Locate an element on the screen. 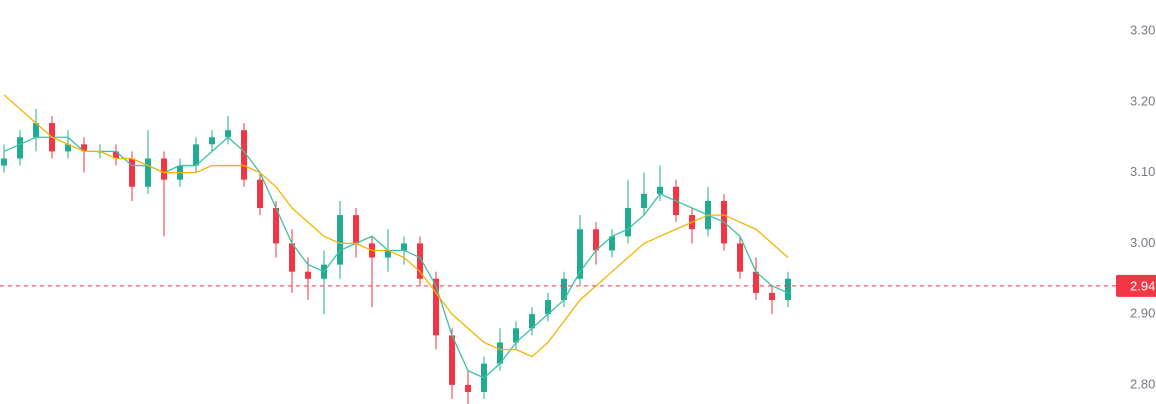 The width and height of the screenshot is (1156, 404). y-tick-label: 3.00 is located at coordinates (1142, 242).